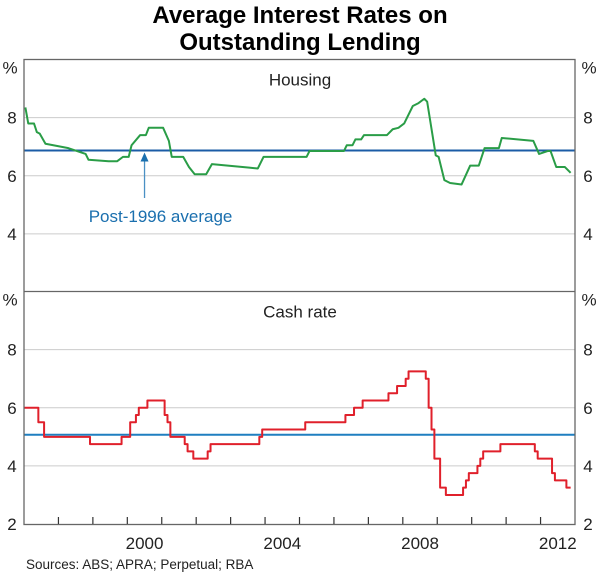  I want to click on housing-rate-line, so click(298, 141).